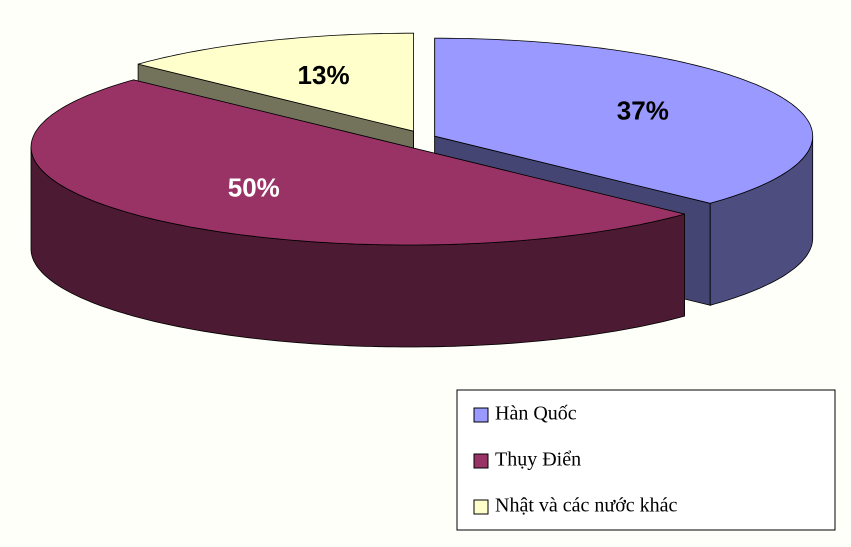 This screenshot has height=547, width=851. Describe the element at coordinates (254, 188) in the screenshot. I see `data-label: 50%` at that location.